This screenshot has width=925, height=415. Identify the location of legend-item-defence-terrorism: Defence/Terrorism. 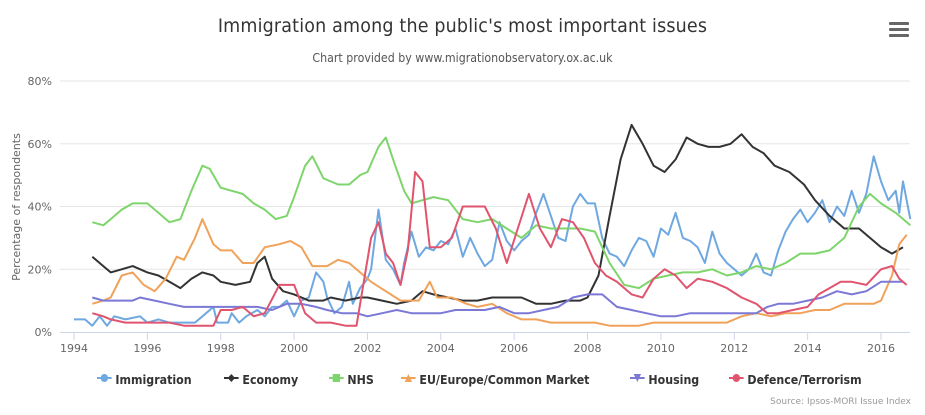
(795, 379).